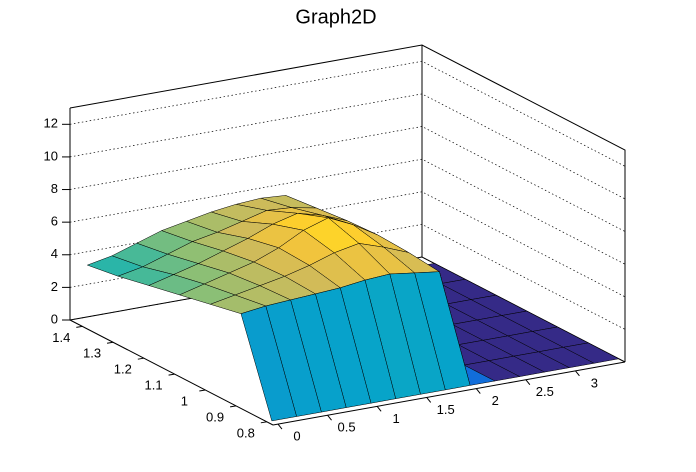 This screenshot has height=472, width=696. Describe the element at coordinates (449, 393) in the screenshot. I see `x-axis` at that location.